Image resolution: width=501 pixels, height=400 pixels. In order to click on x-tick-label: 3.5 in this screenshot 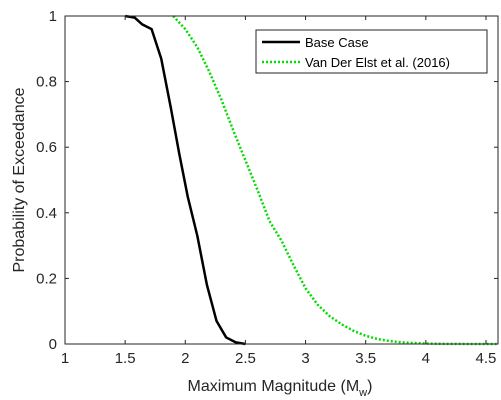, I will do `click(365, 358)`.